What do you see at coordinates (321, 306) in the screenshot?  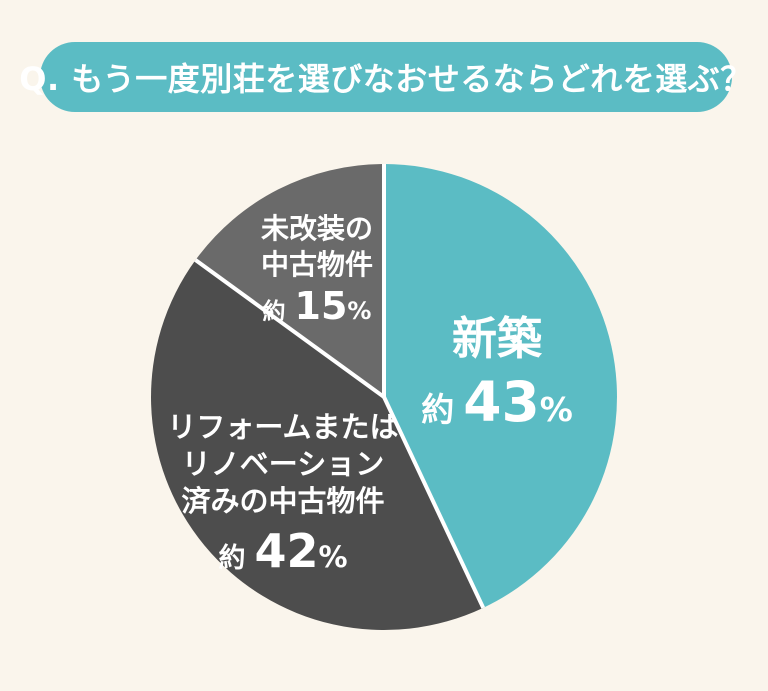 I see `value-number: 15` at bounding box center [321, 306].